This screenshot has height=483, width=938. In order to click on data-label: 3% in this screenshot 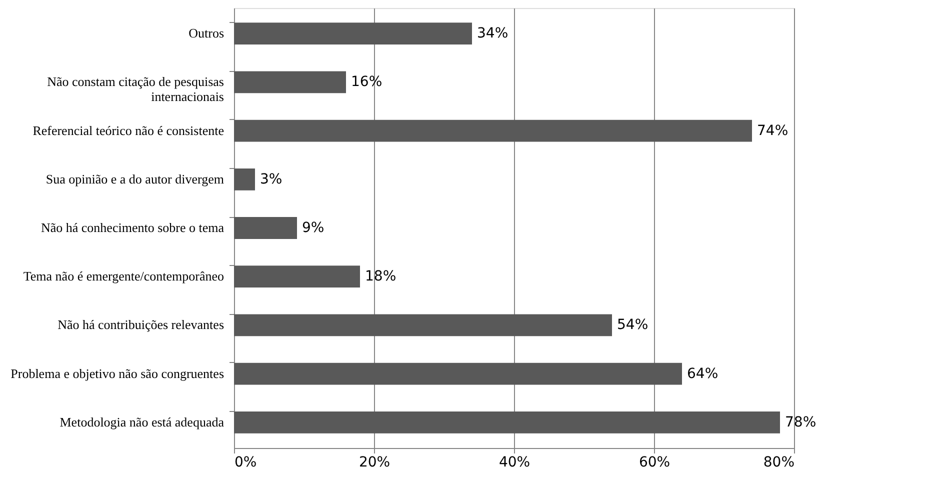, I will do `click(271, 179)`.